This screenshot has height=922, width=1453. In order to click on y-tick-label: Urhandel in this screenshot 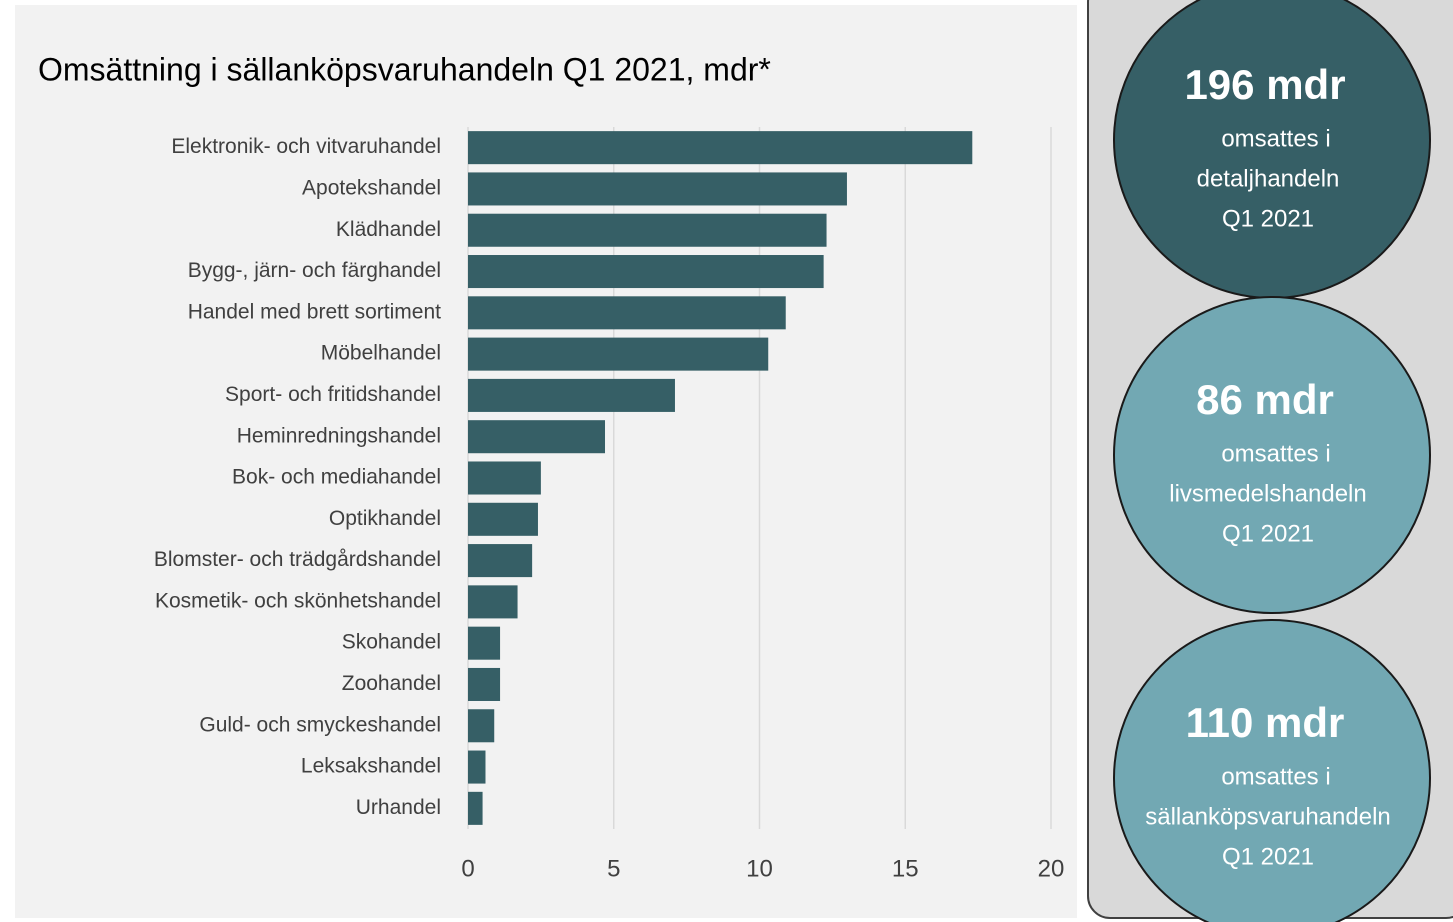, I will do `click(398, 807)`.